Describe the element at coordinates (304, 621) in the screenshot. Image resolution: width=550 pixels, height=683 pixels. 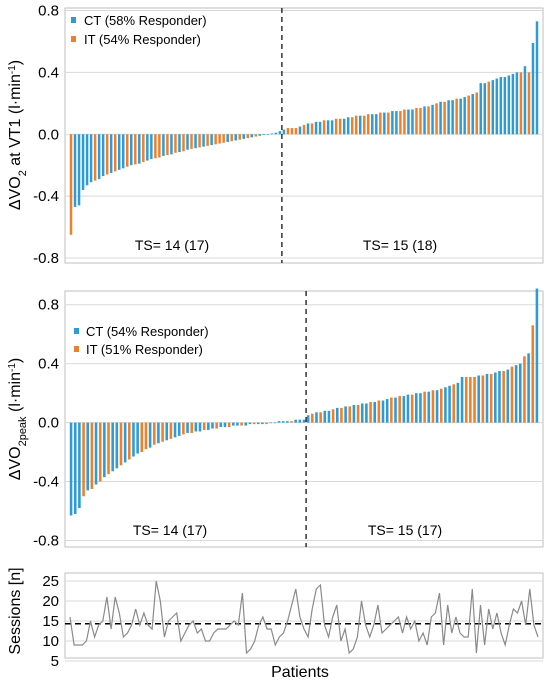
I see `gridlines` at that location.